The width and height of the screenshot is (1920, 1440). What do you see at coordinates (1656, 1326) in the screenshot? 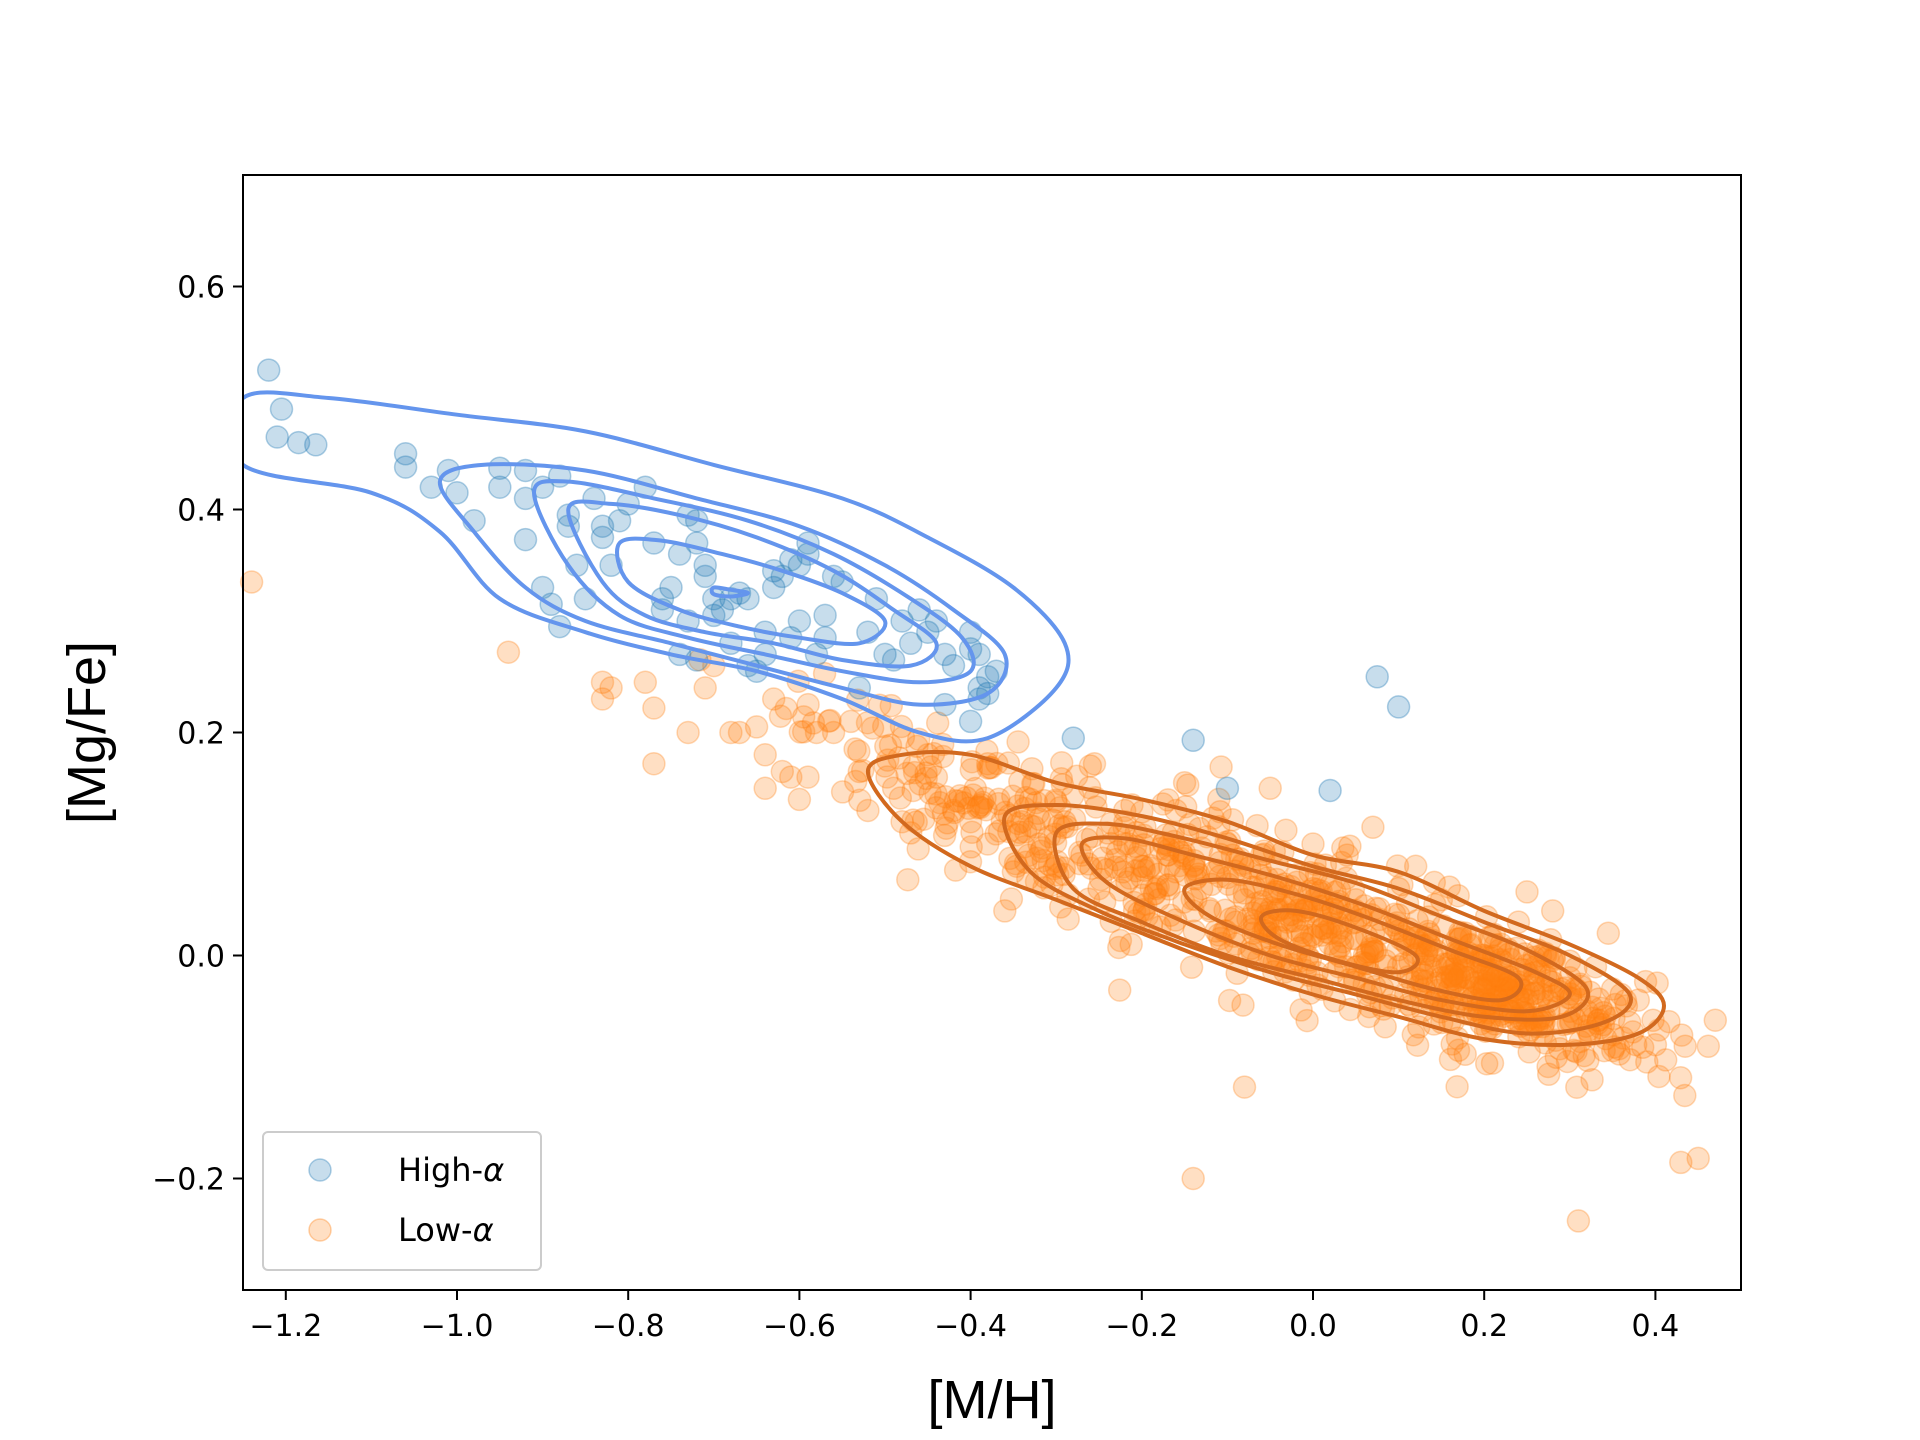
I see `x-tick-label: 0.4` at bounding box center [1656, 1326].